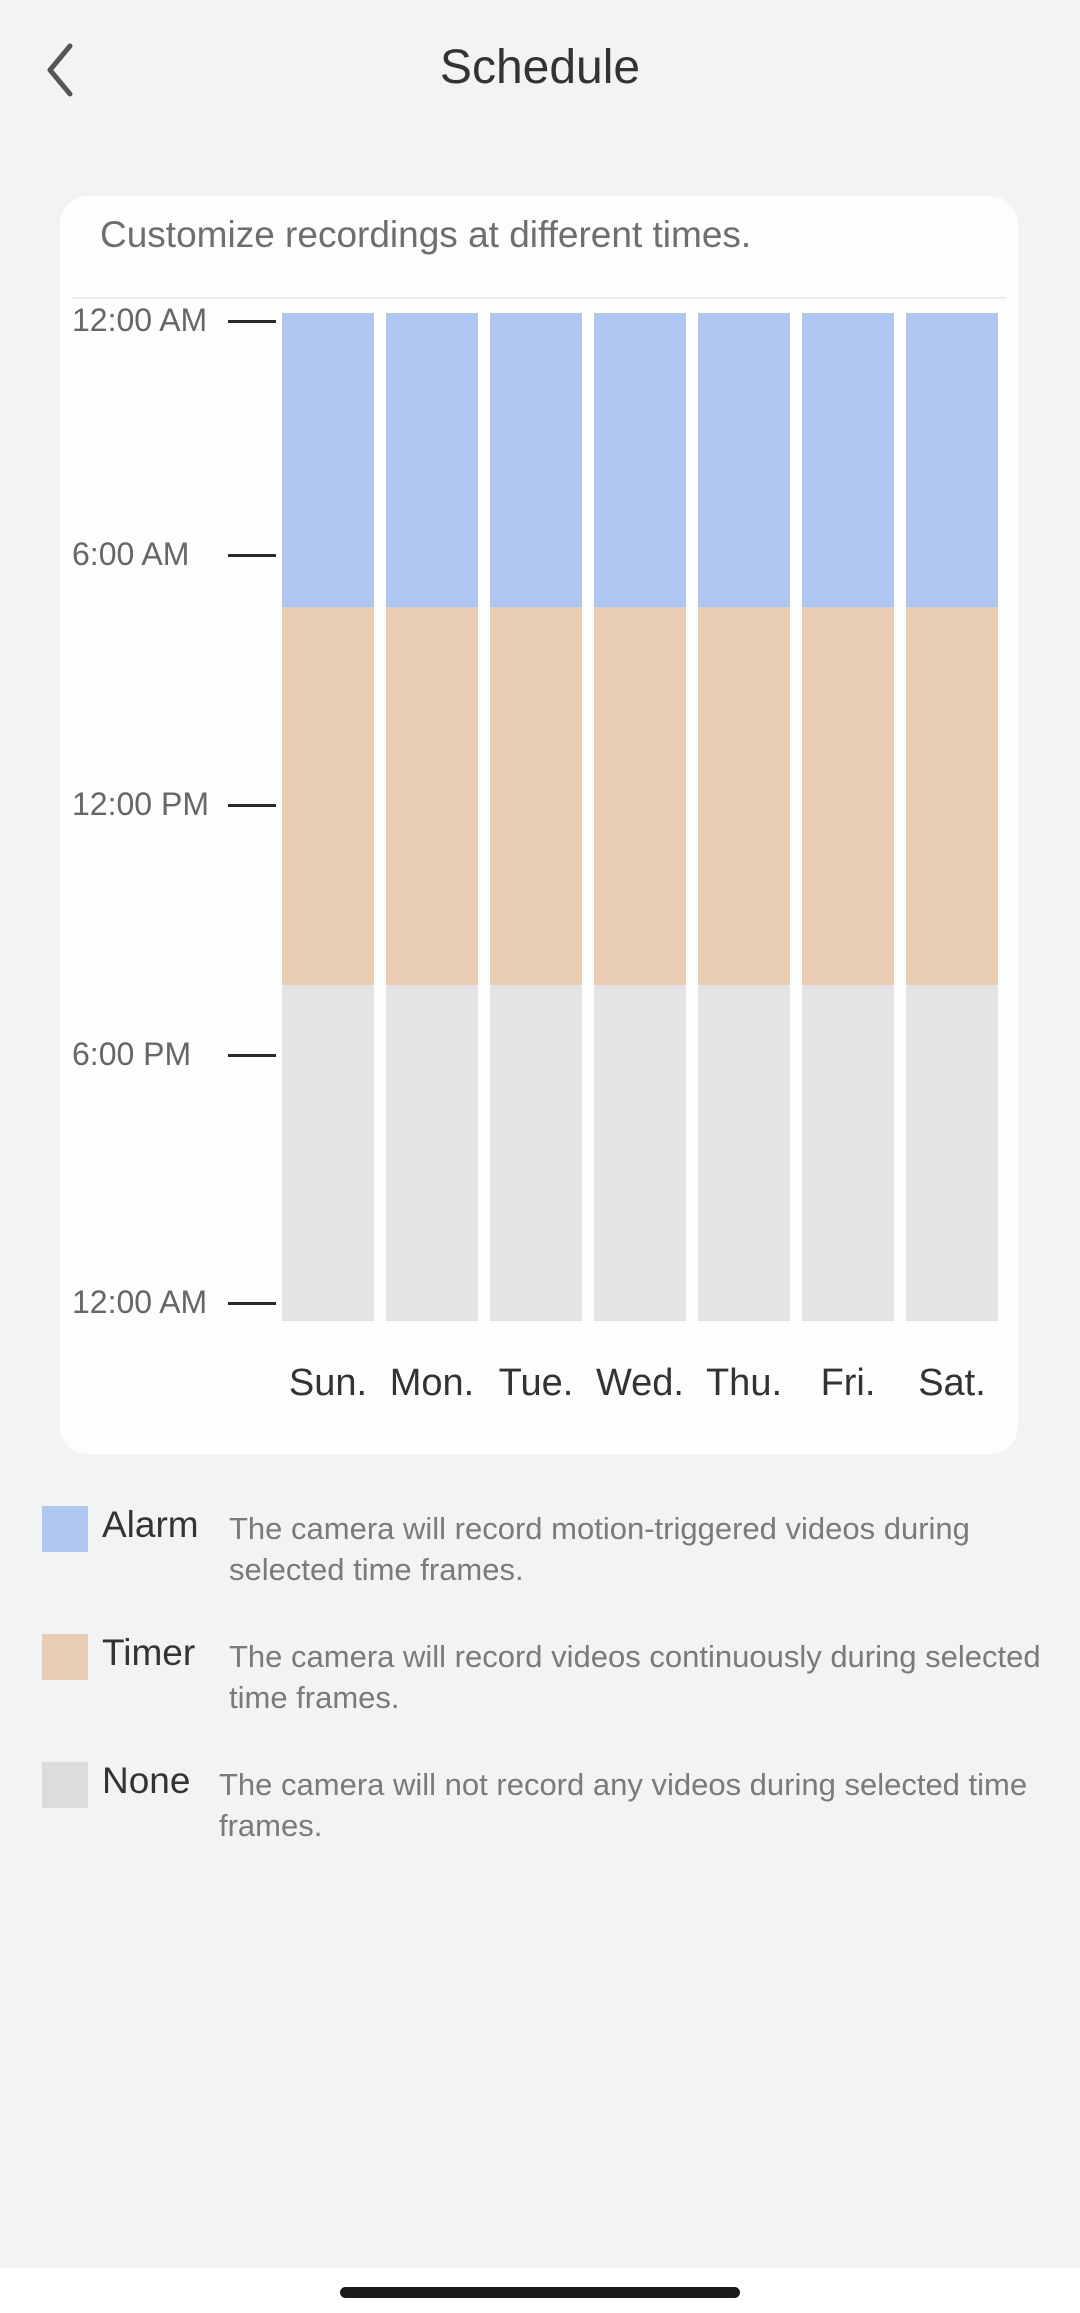 This screenshot has width=1080, height=2313. Describe the element at coordinates (150, 1524) in the screenshot. I see `legend-name: Alarm` at that location.